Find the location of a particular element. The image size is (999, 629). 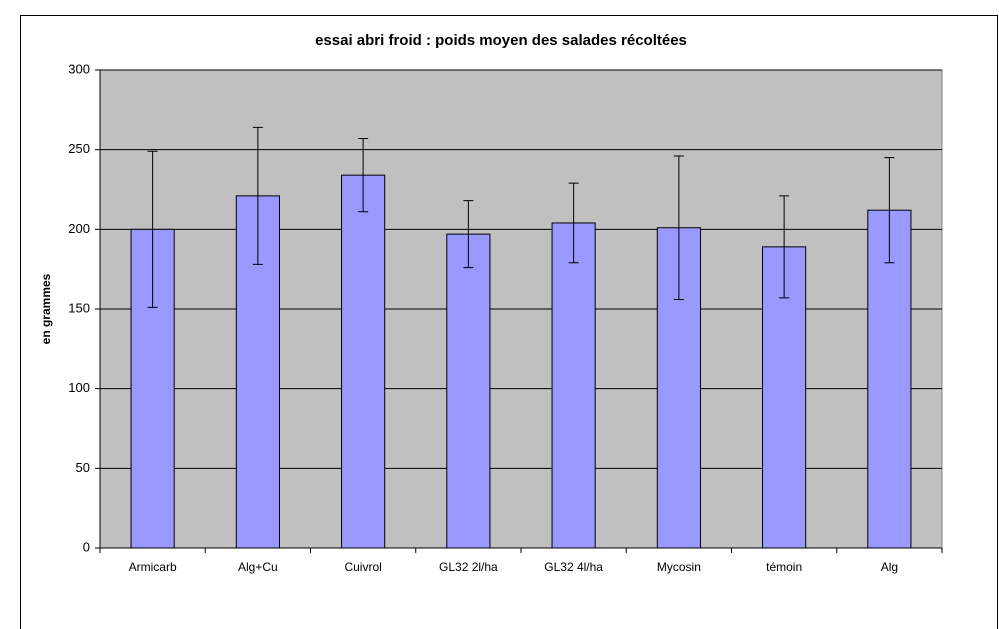

x-tick-label: Alg is located at coordinates (889, 567).